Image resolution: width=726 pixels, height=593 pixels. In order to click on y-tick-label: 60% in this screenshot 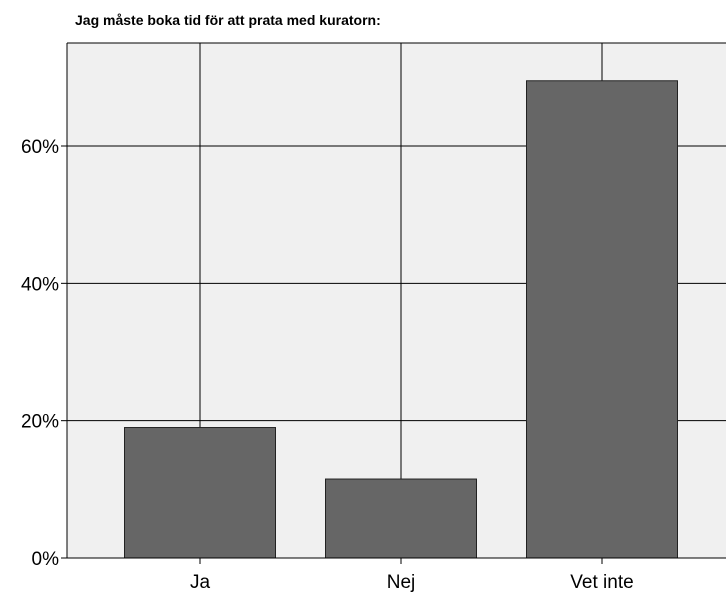, I will do `click(40, 147)`.